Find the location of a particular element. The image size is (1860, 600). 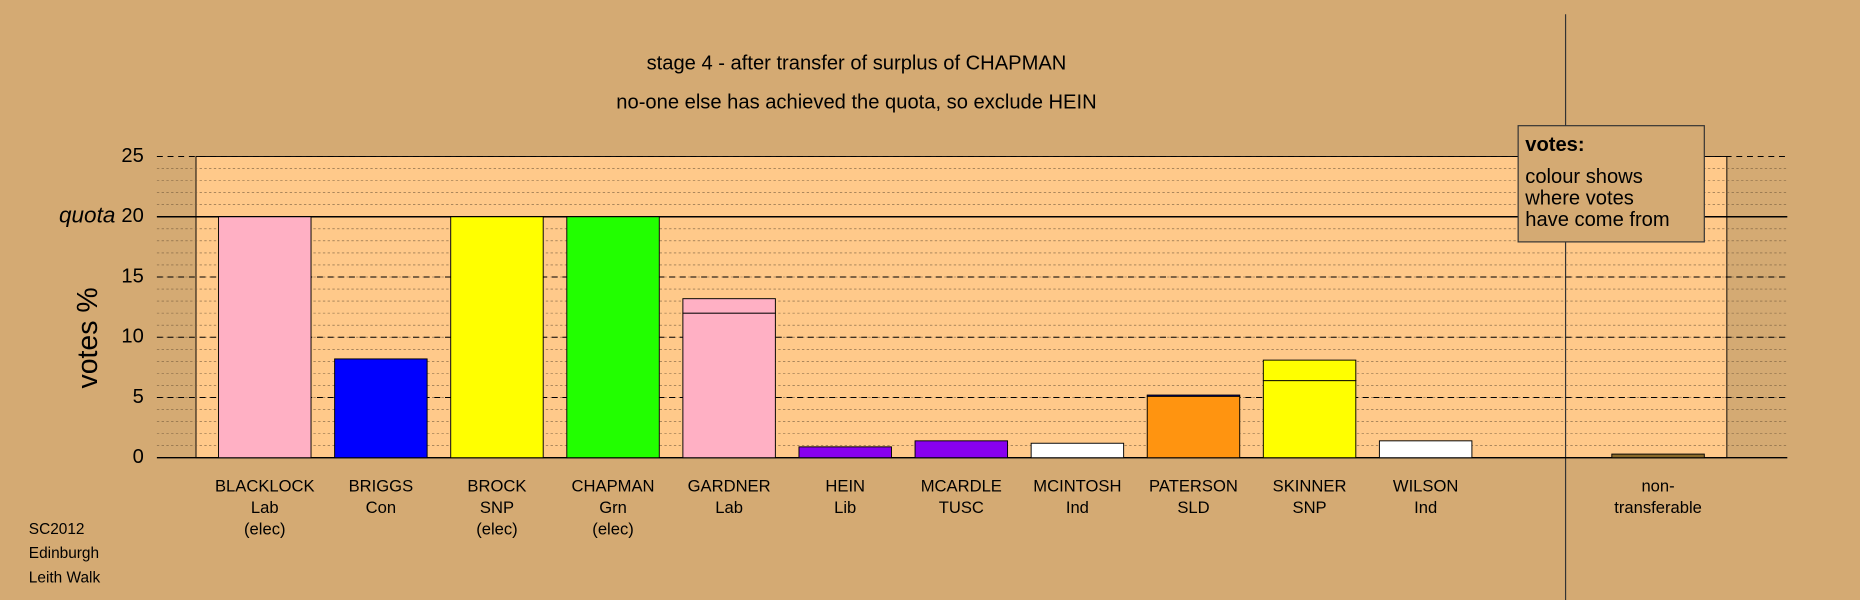

y-tick-label: 10 is located at coordinates (132, 337).